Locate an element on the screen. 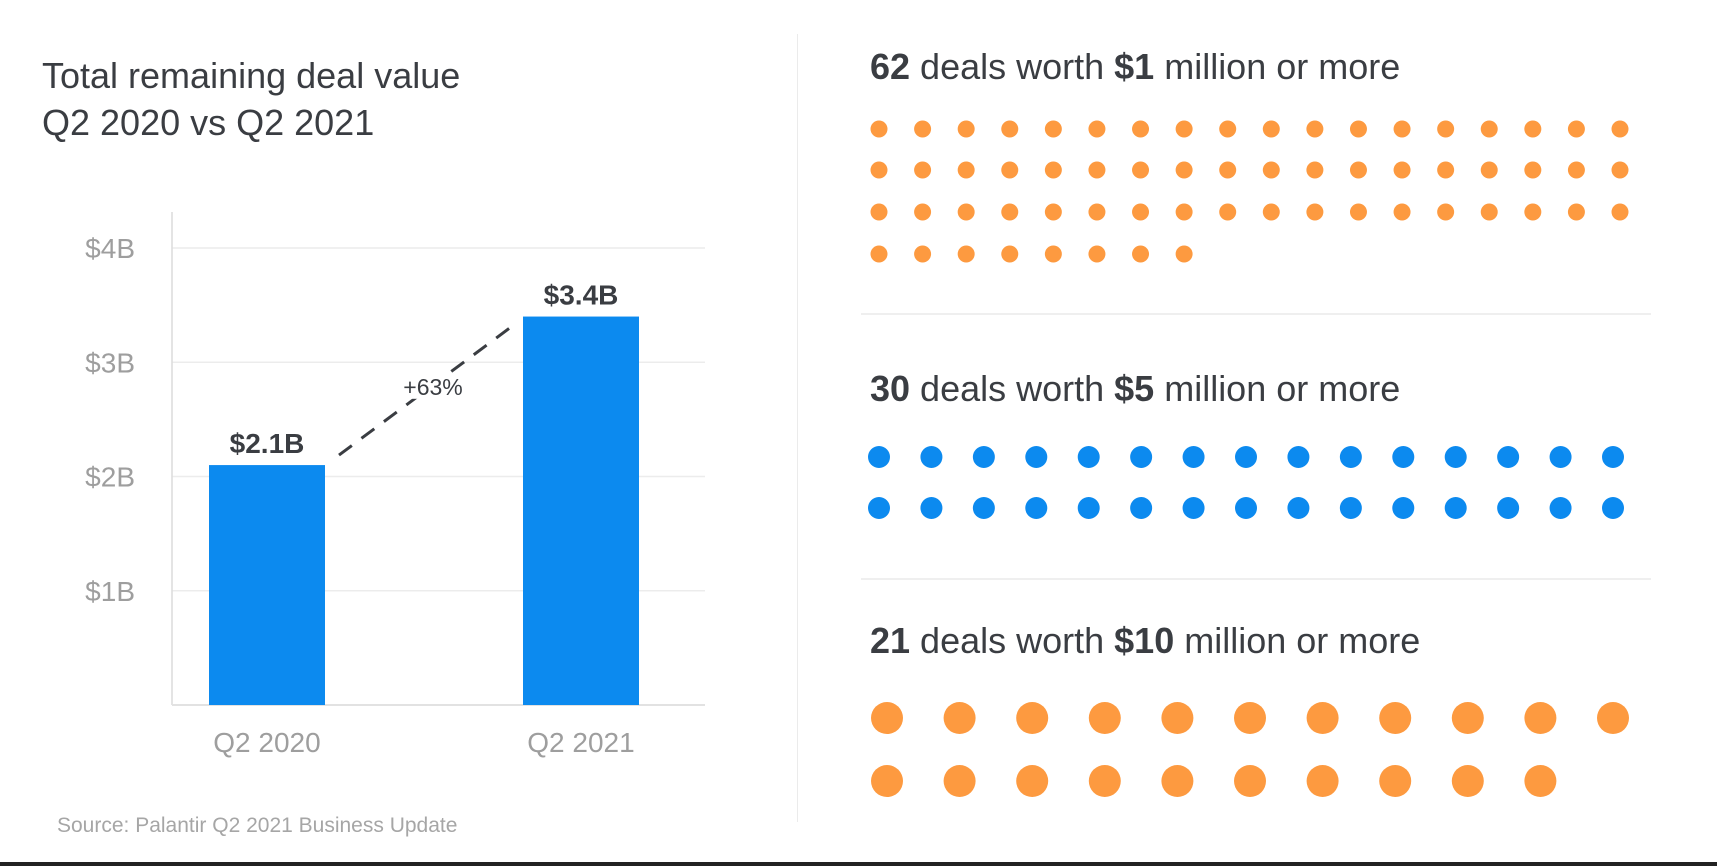 This screenshot has height=866, width=1717. group-threshold: $5 is located at coordinates (1134, 388).